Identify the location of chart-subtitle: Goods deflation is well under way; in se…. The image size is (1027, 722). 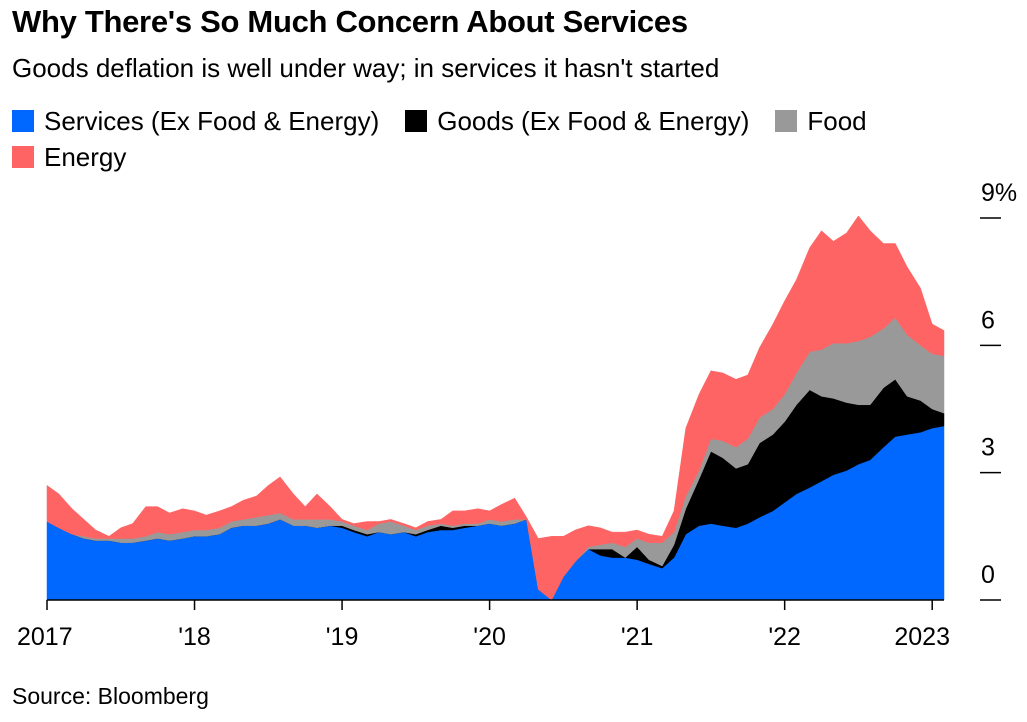
(366, 68).